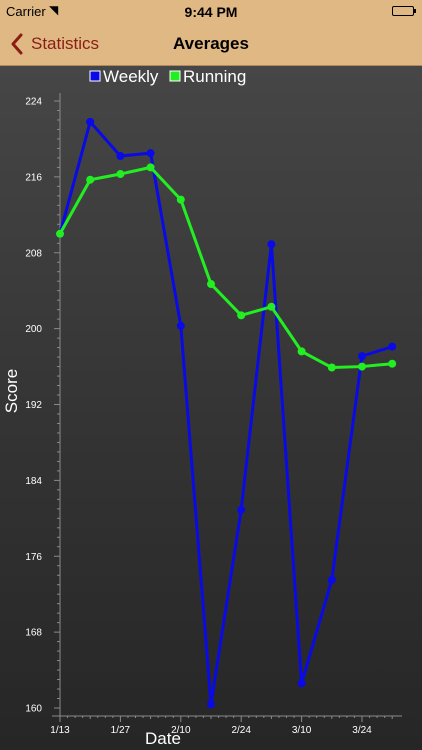 The height and width of the screenshot is (750, 422). I want to click on status-bar: Carrier ◥ 9:44 PM, so click(211, 12).